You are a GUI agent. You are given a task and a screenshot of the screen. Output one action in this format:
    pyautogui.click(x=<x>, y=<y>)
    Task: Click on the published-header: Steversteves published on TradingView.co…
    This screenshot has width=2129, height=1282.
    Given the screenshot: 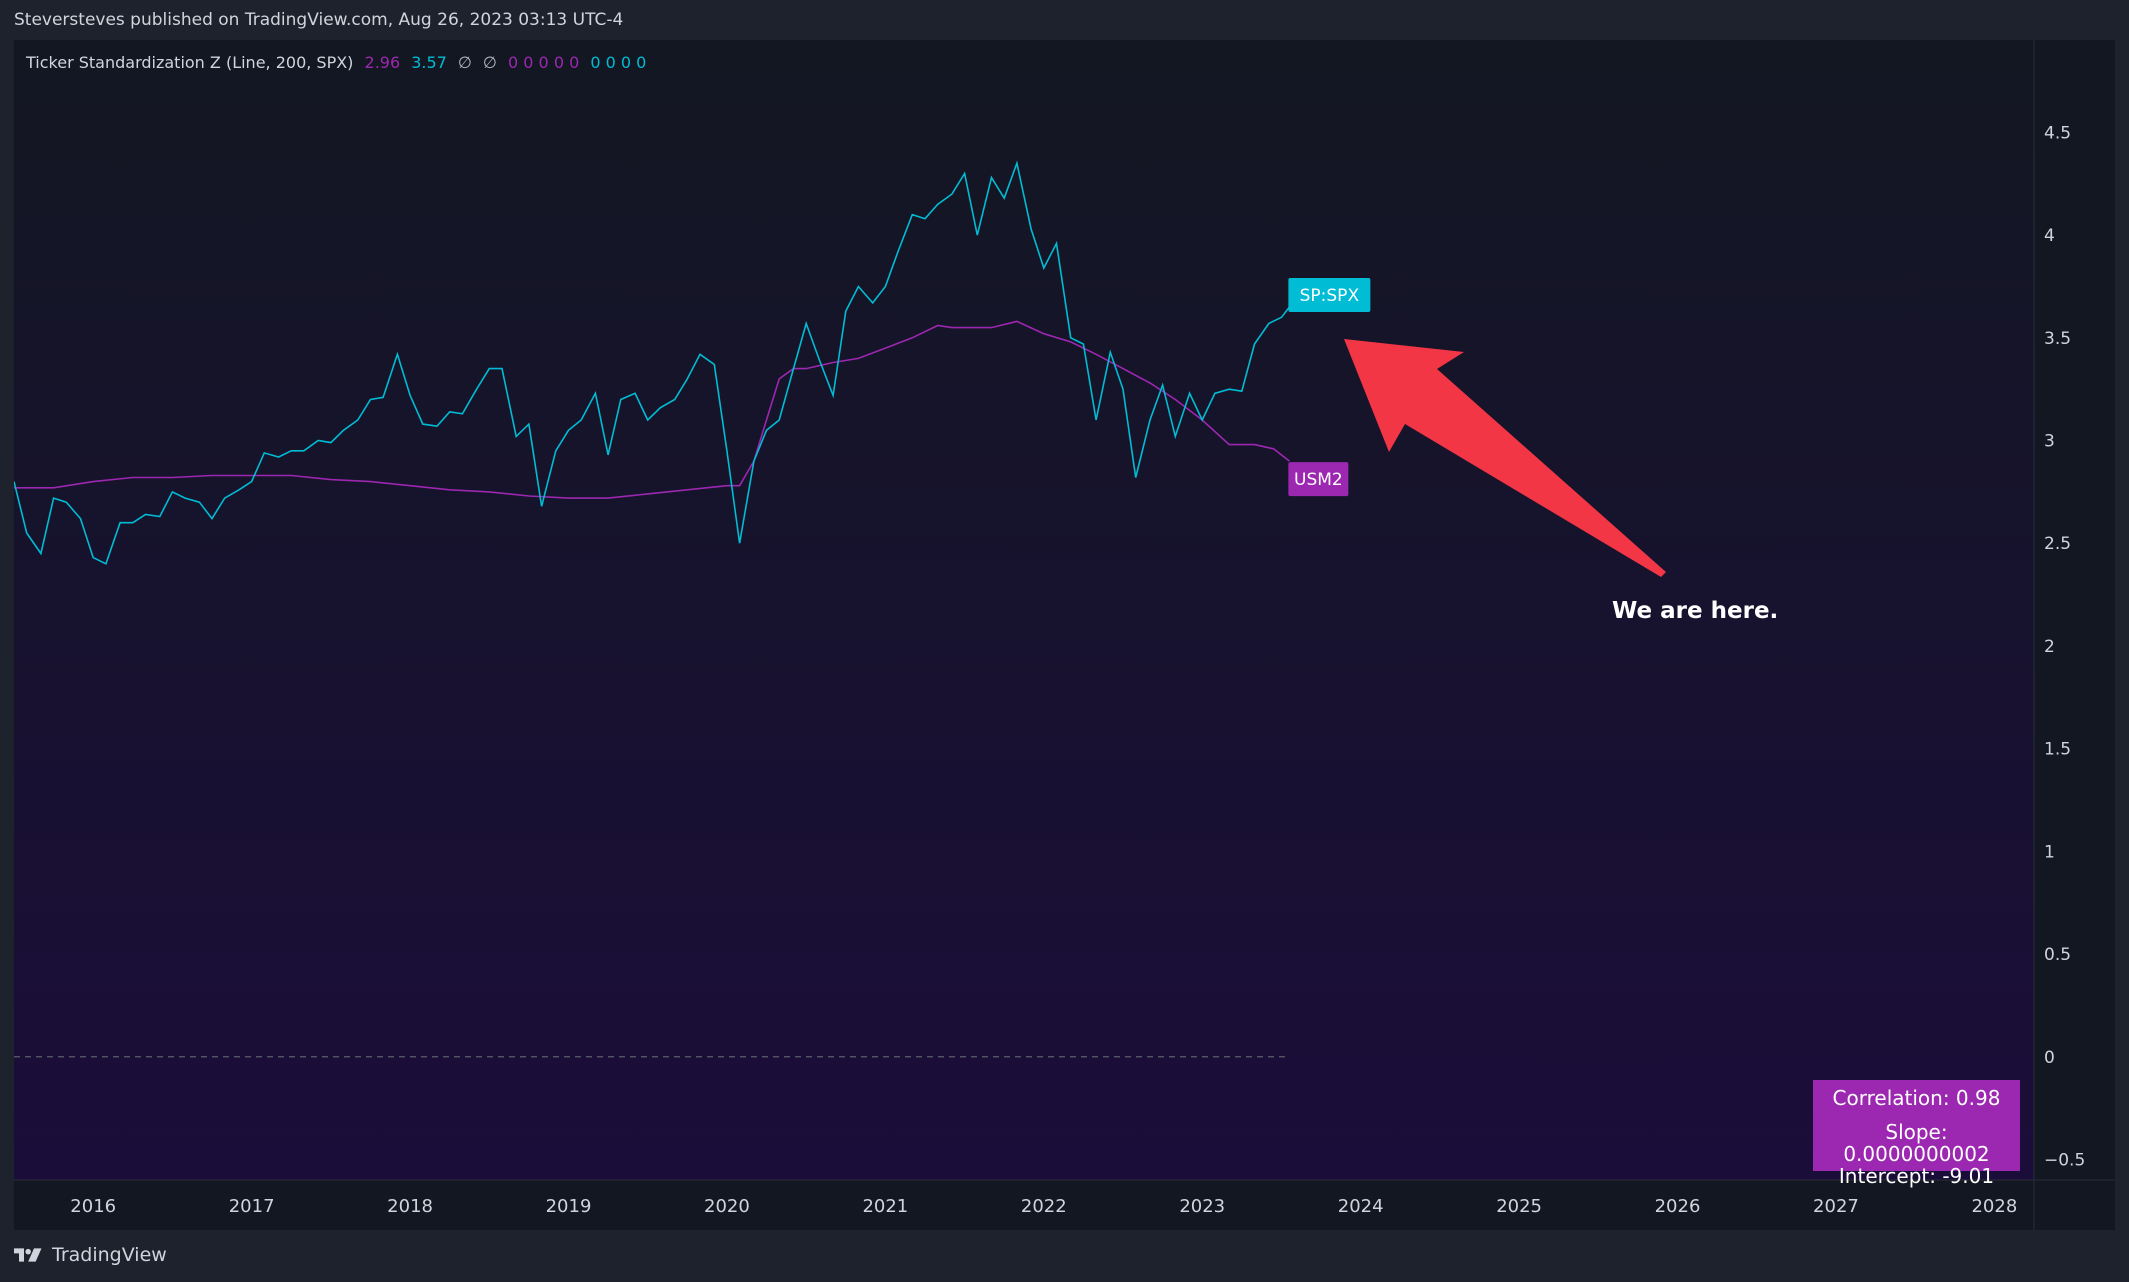 What is the action you would take?
    pyautogui.click(x=1064, y=20)
    